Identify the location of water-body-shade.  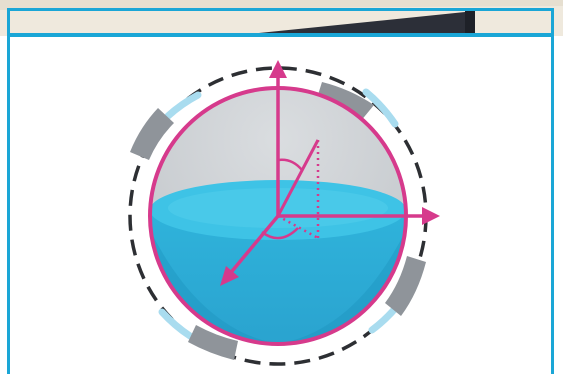
(278, 287).